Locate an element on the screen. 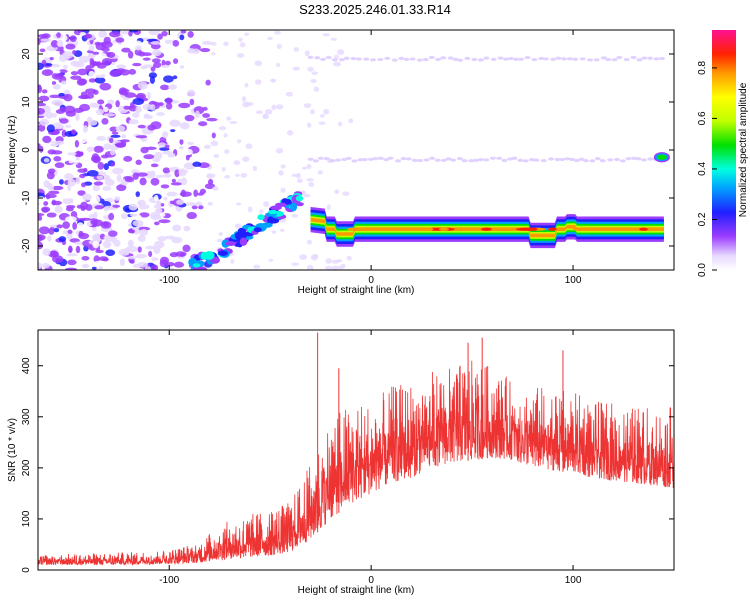 Image resolution: width=750 pixels, height=600 pixels. spectrogram-x-tick-label: -100 is located at coordinates (169, 280).